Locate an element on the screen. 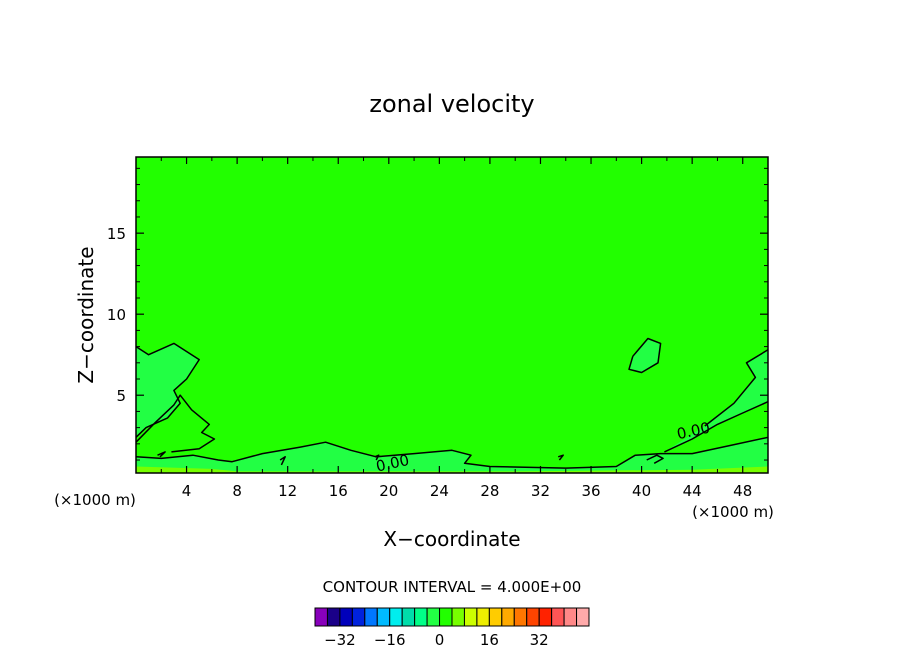  colorbar: −32 −16 0 16 32 is located at coordinates (452, 628).